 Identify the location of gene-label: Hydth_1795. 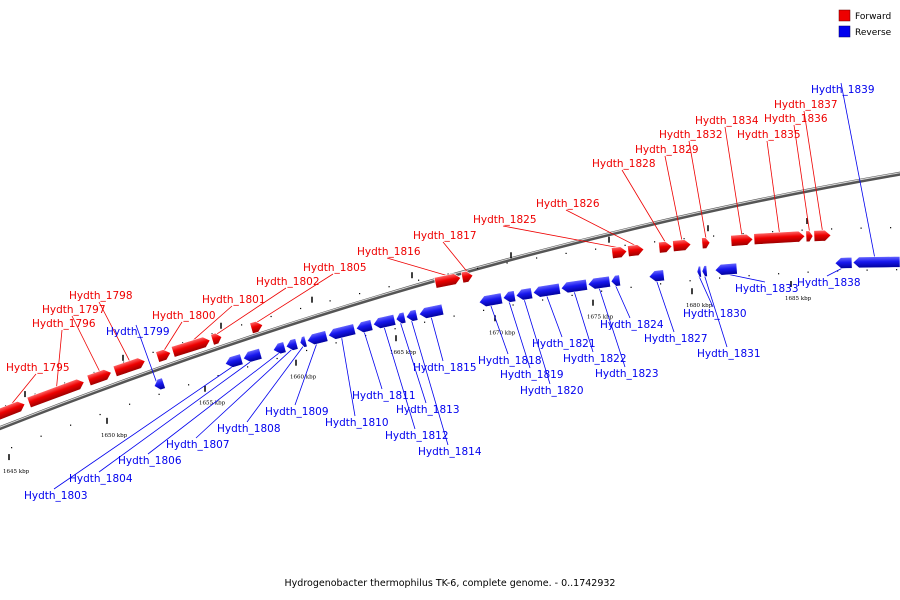
(38, 368).